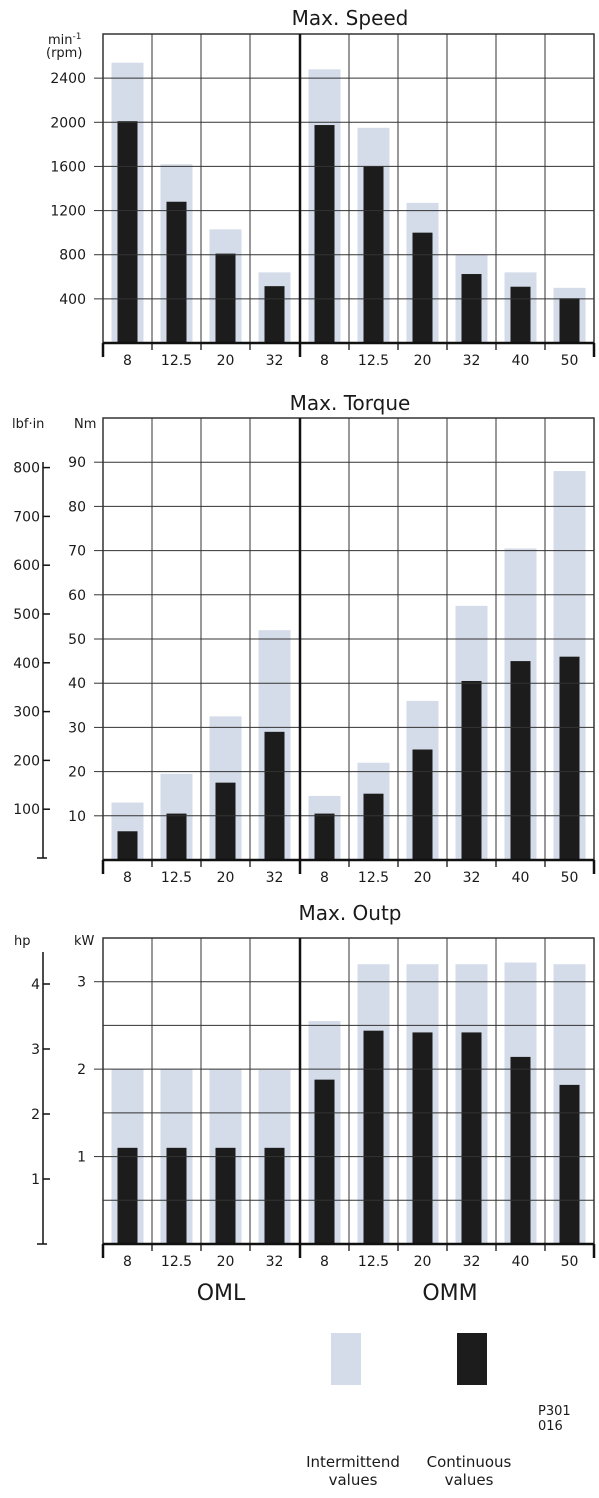  What do you see at coordinates (26, 713) in the screenshot?
I see `secondary-tick-label: 300` at bounding box center [26, 713].